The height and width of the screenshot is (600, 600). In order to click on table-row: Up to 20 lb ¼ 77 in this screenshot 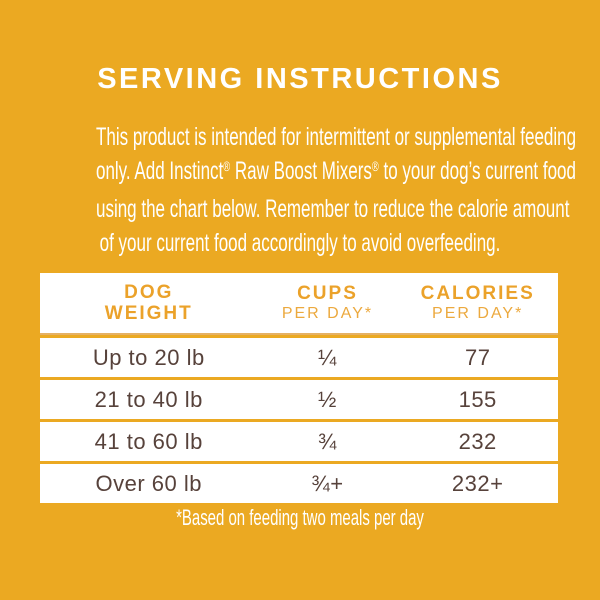, I will do `click(299, 357)`.